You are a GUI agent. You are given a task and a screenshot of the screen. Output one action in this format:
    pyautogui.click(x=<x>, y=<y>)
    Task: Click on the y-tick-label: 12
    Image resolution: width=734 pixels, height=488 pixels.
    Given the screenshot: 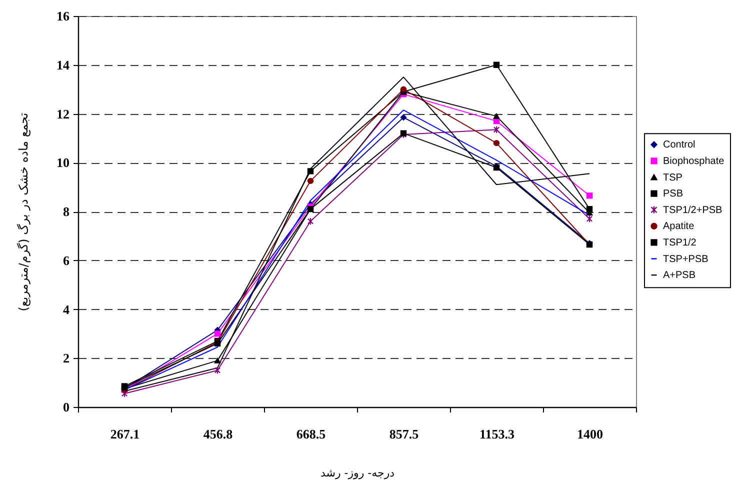 What is the action you would take?
    pyautogui.click(x=63, y=114)
    